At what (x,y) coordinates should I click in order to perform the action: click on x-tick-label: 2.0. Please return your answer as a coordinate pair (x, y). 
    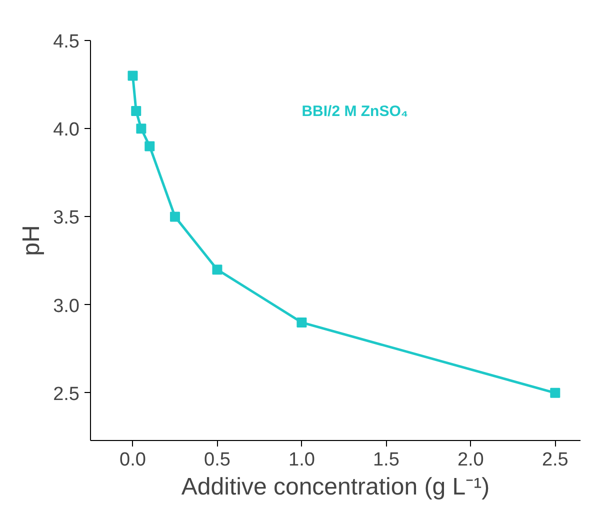
    Looking at the image, I should click on (470, 460).